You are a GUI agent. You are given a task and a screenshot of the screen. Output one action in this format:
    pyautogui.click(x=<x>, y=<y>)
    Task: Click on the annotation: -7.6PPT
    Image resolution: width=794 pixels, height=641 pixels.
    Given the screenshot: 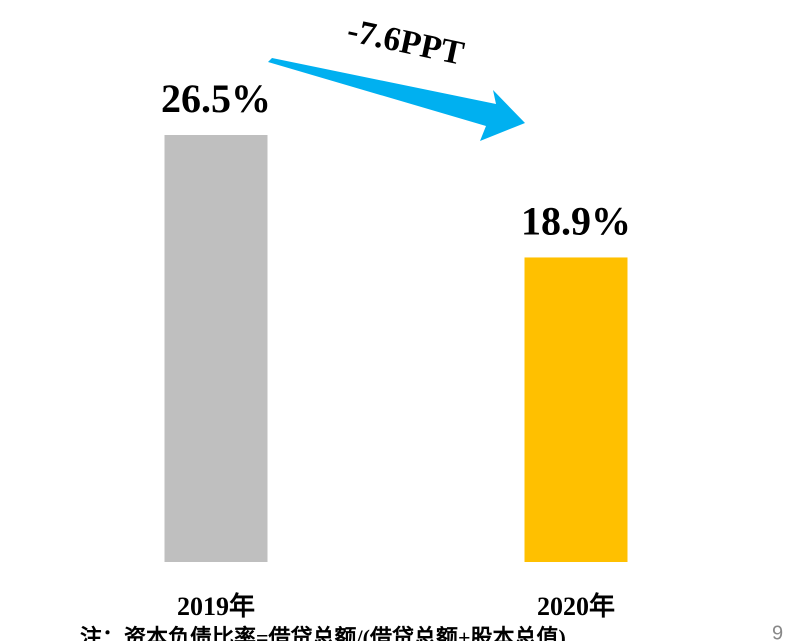 What is the action you would take?
    pyautogui.click(x=405, y=42)
    